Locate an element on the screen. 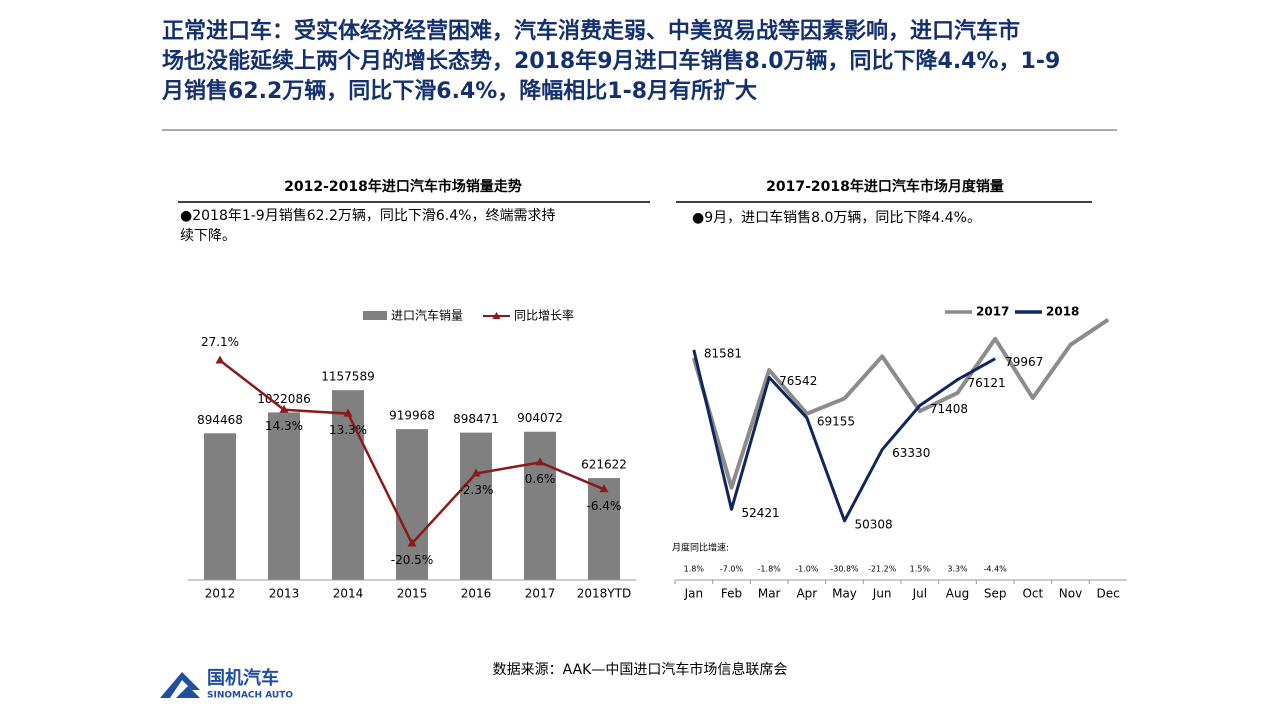  header-line: 月销售62.2万辆，同比下滑6.4%，降幅相比1-8月有所扩大 is located at coordinates (459, 91).